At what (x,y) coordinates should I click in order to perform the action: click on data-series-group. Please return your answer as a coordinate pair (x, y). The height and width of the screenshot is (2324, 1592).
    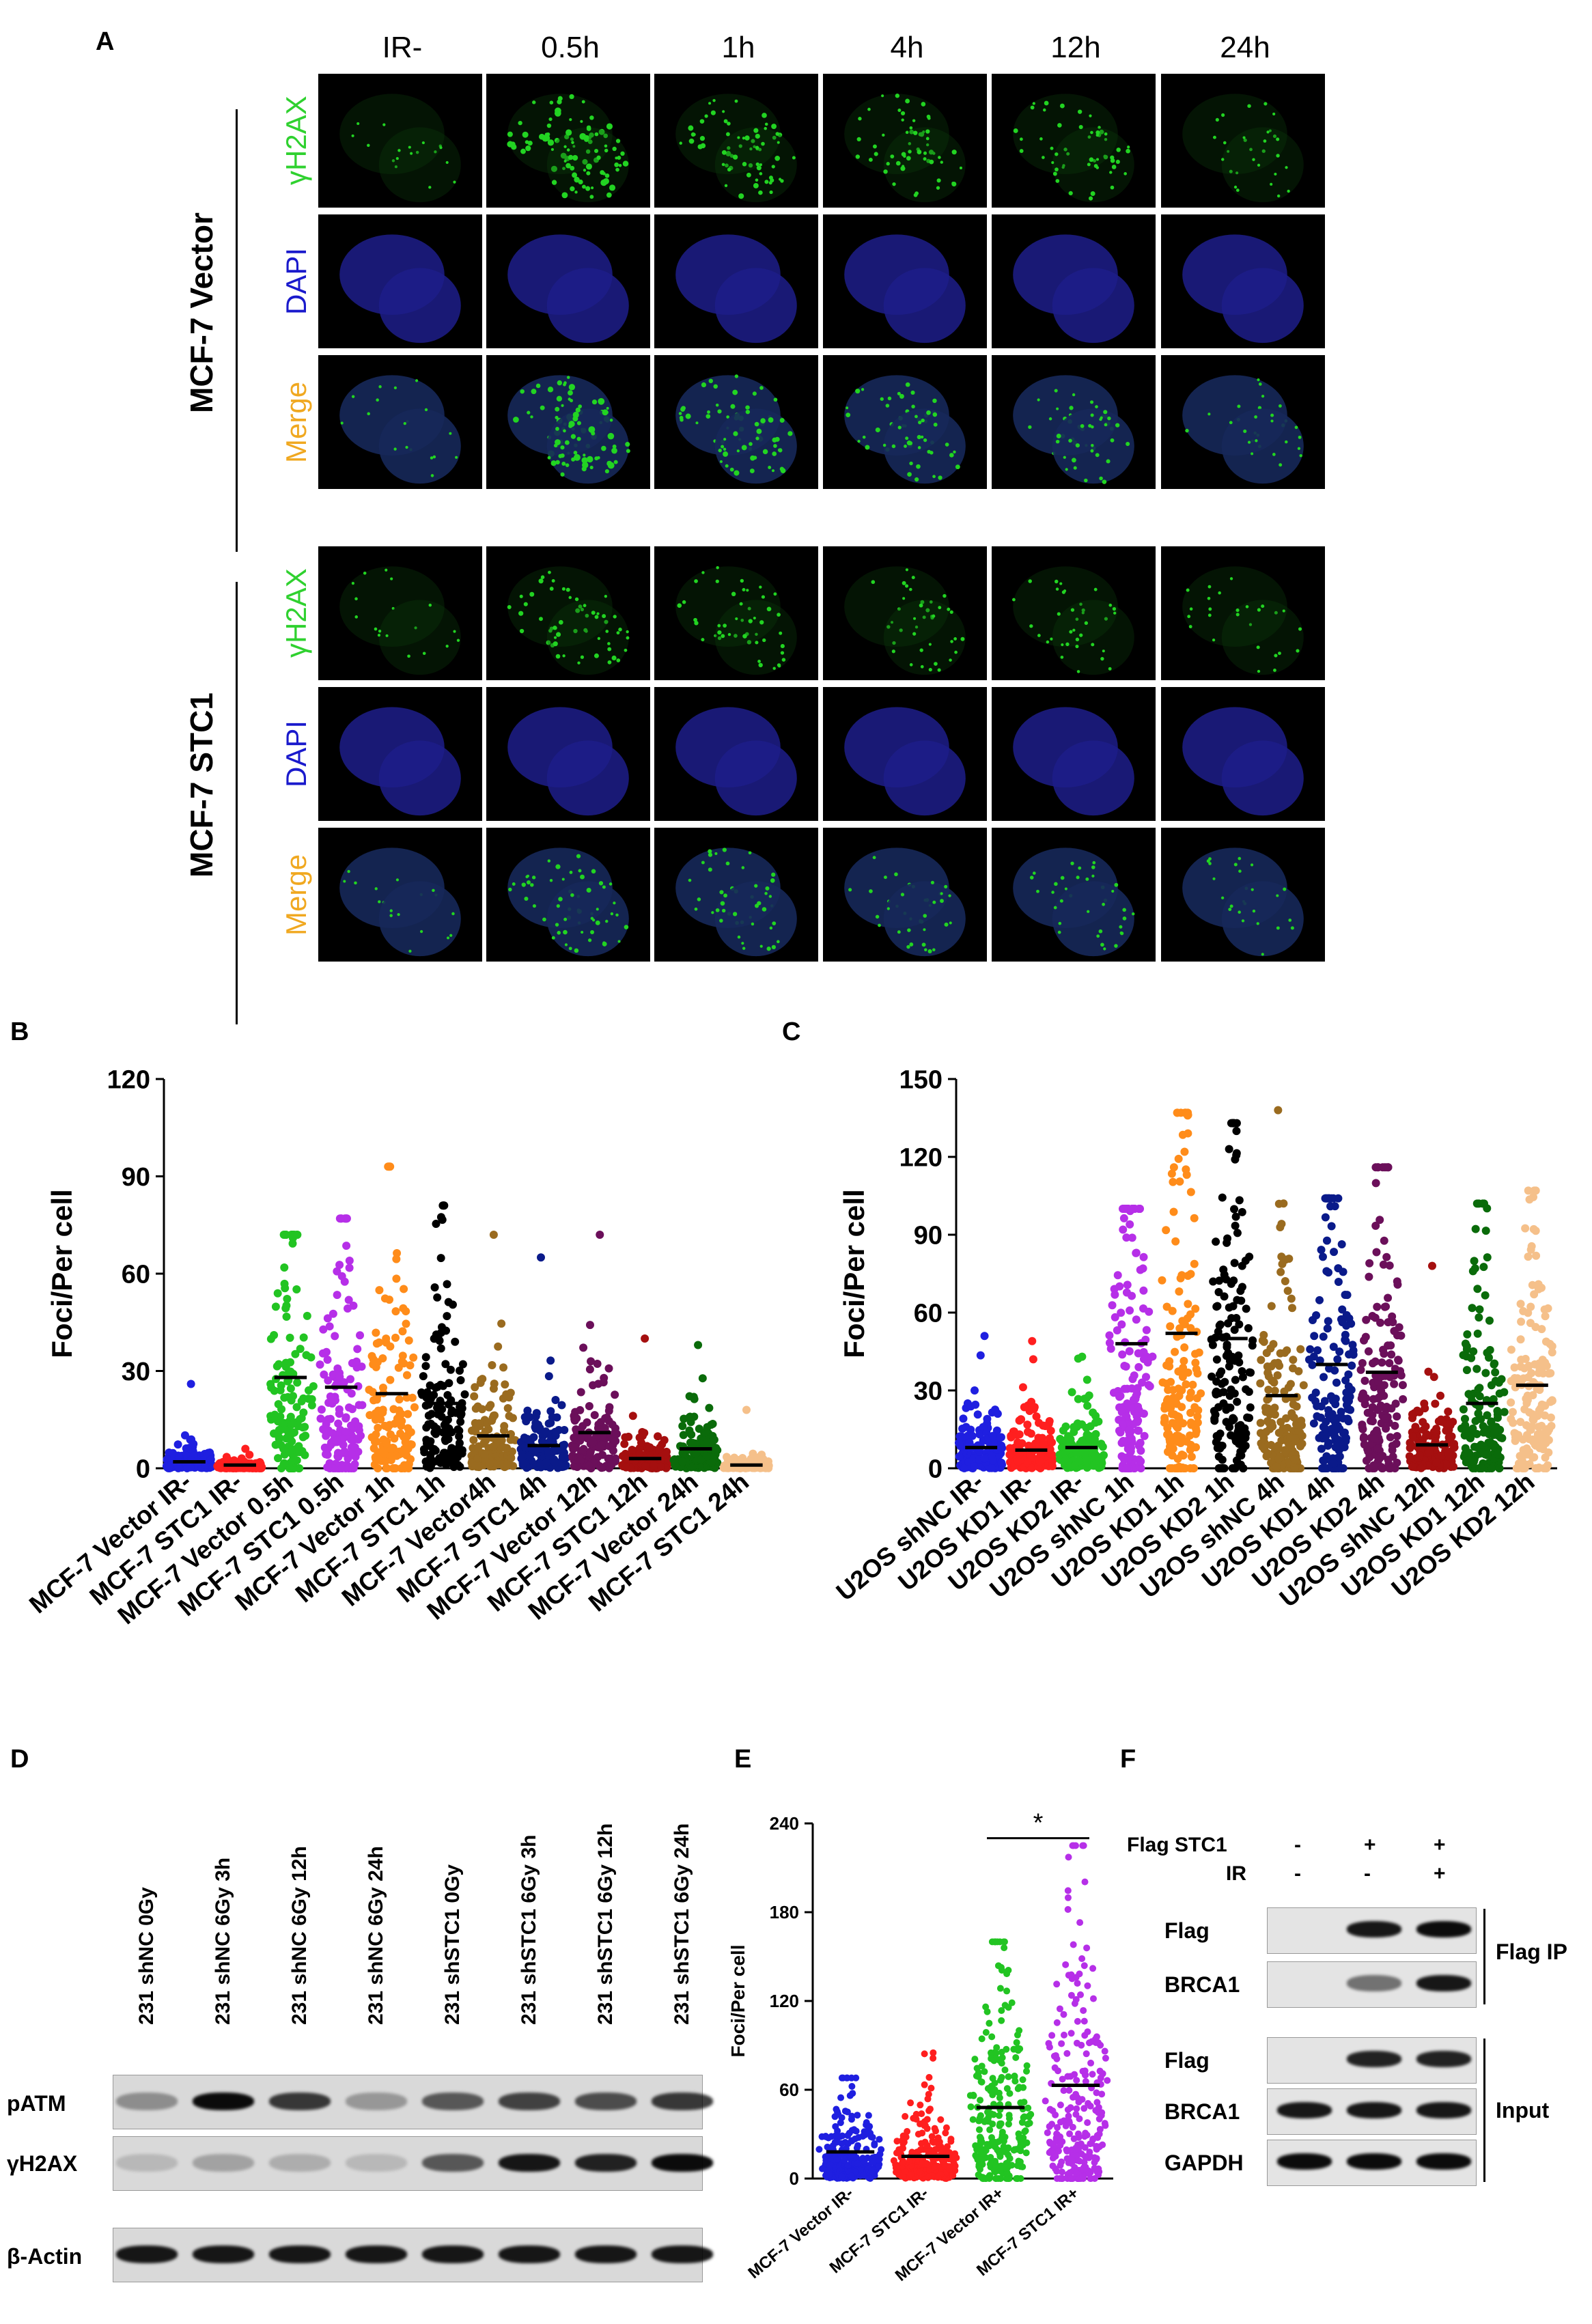
    Looking at the image, I should click on (443, 1336).